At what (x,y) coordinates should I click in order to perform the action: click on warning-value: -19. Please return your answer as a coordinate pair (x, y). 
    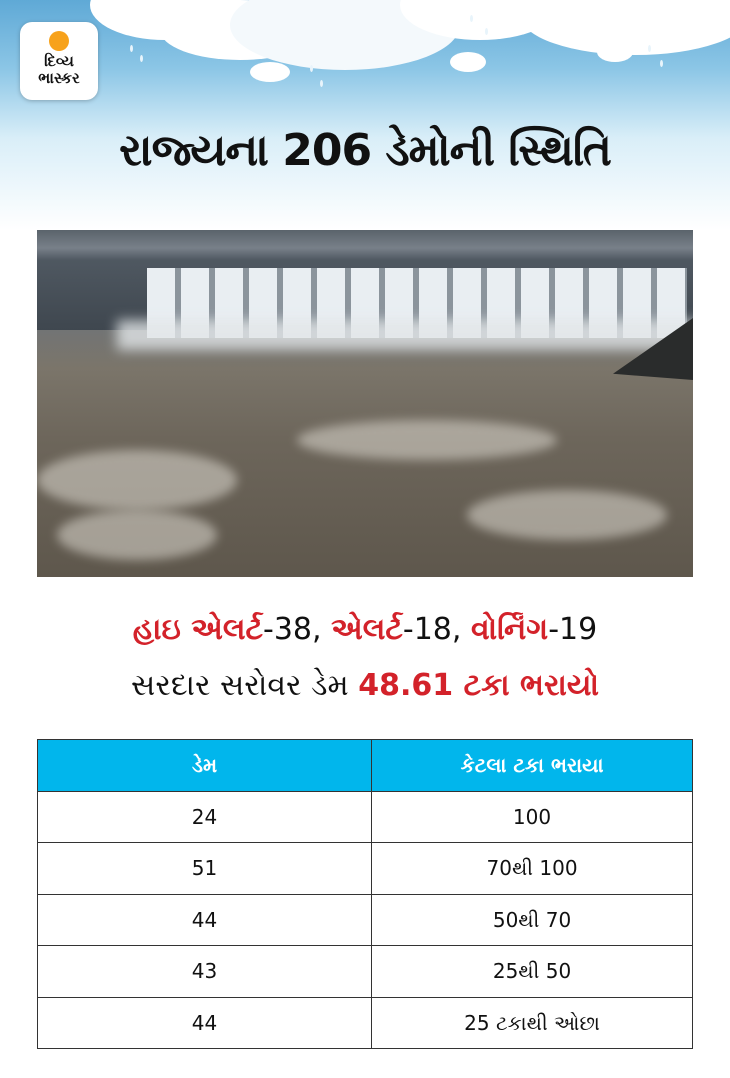
    Looking at the image, I should click on (573, 629).